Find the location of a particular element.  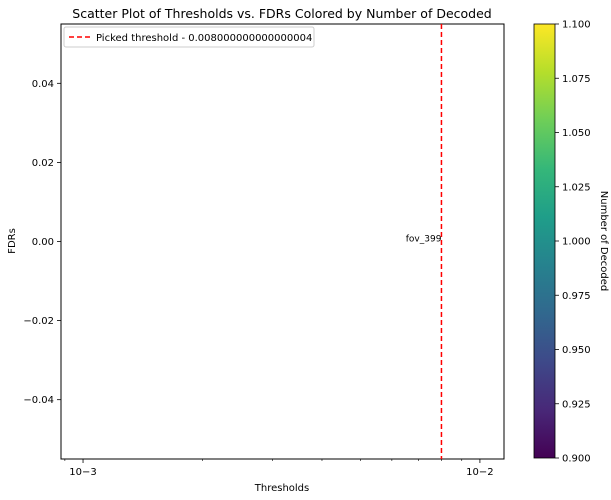

colorbar-tick-label: 1.025 is located at coordinates (576, 187).